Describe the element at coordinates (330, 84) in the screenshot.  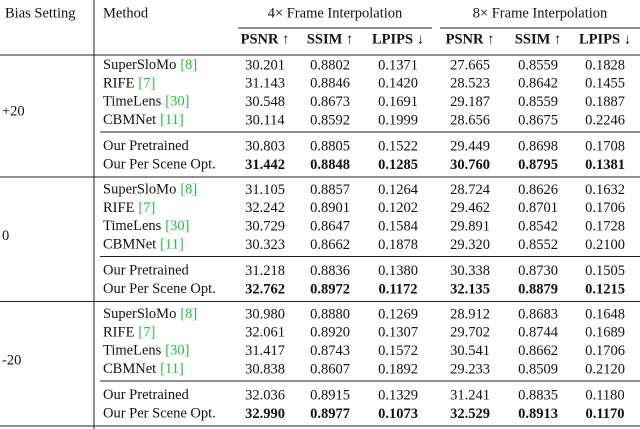
I see `value-cell: 0.8846` at that location.